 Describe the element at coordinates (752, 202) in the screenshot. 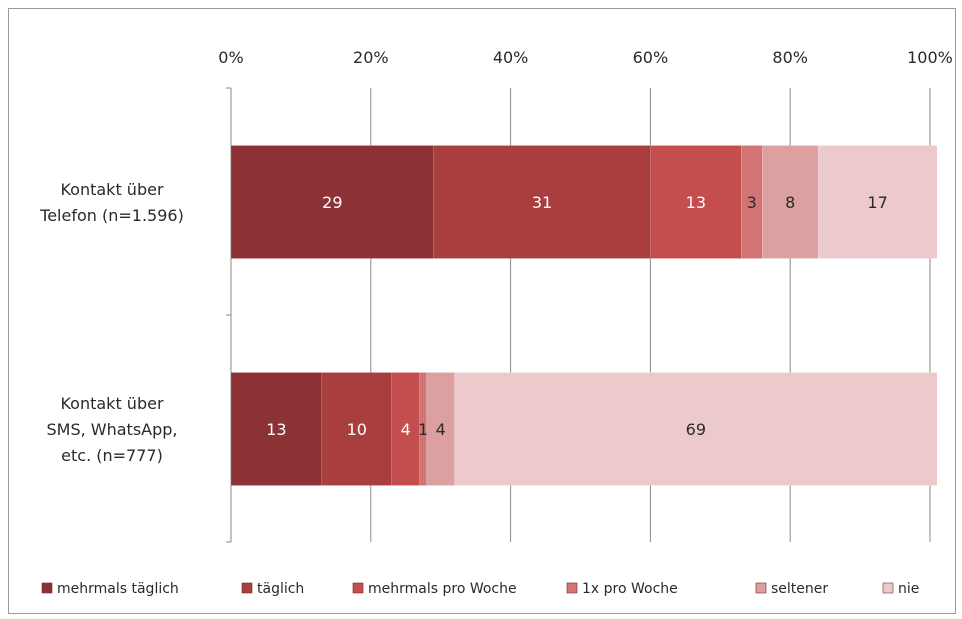

I see `data-label: 3` at that location.